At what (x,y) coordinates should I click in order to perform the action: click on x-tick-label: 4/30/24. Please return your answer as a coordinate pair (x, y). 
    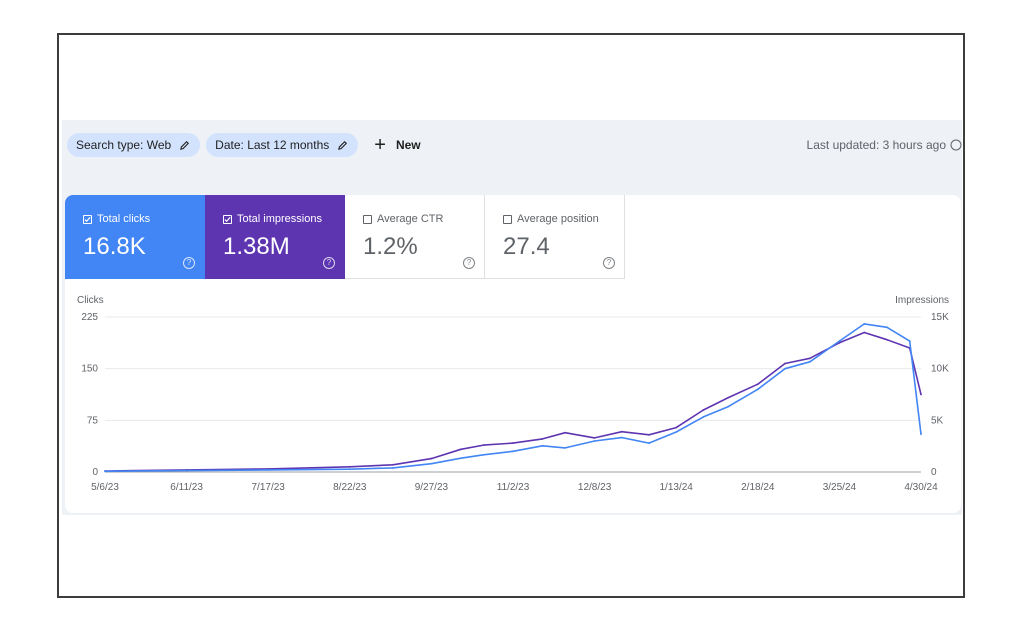
    Looking at the image, I should click on (921, 487).